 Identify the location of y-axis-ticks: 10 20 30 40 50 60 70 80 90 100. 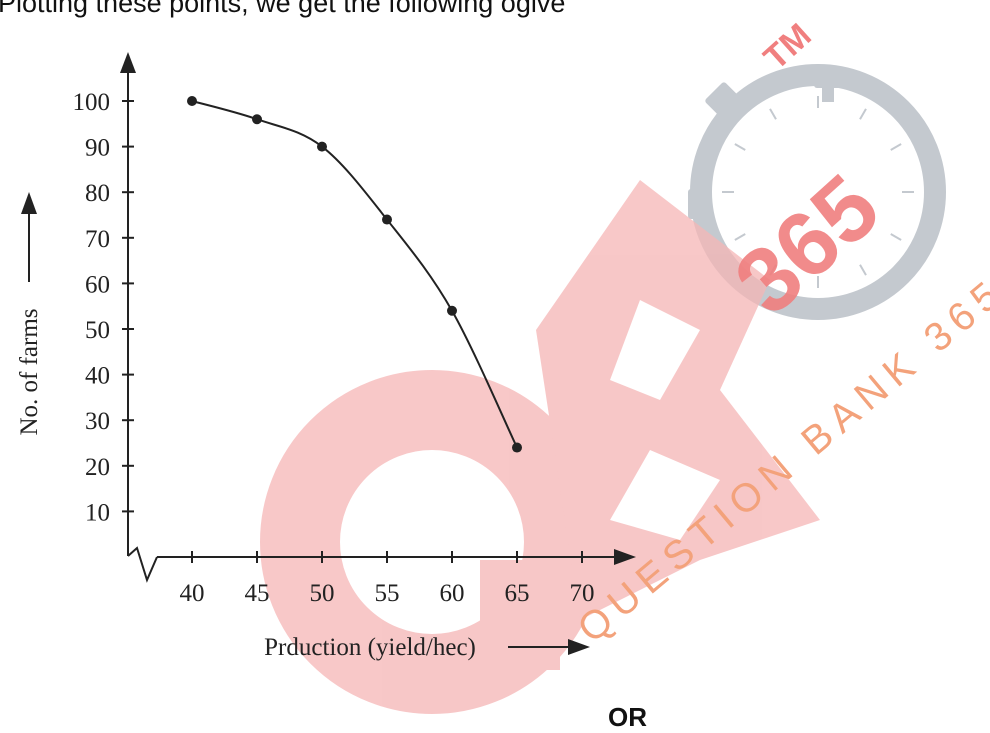
(103, 307).